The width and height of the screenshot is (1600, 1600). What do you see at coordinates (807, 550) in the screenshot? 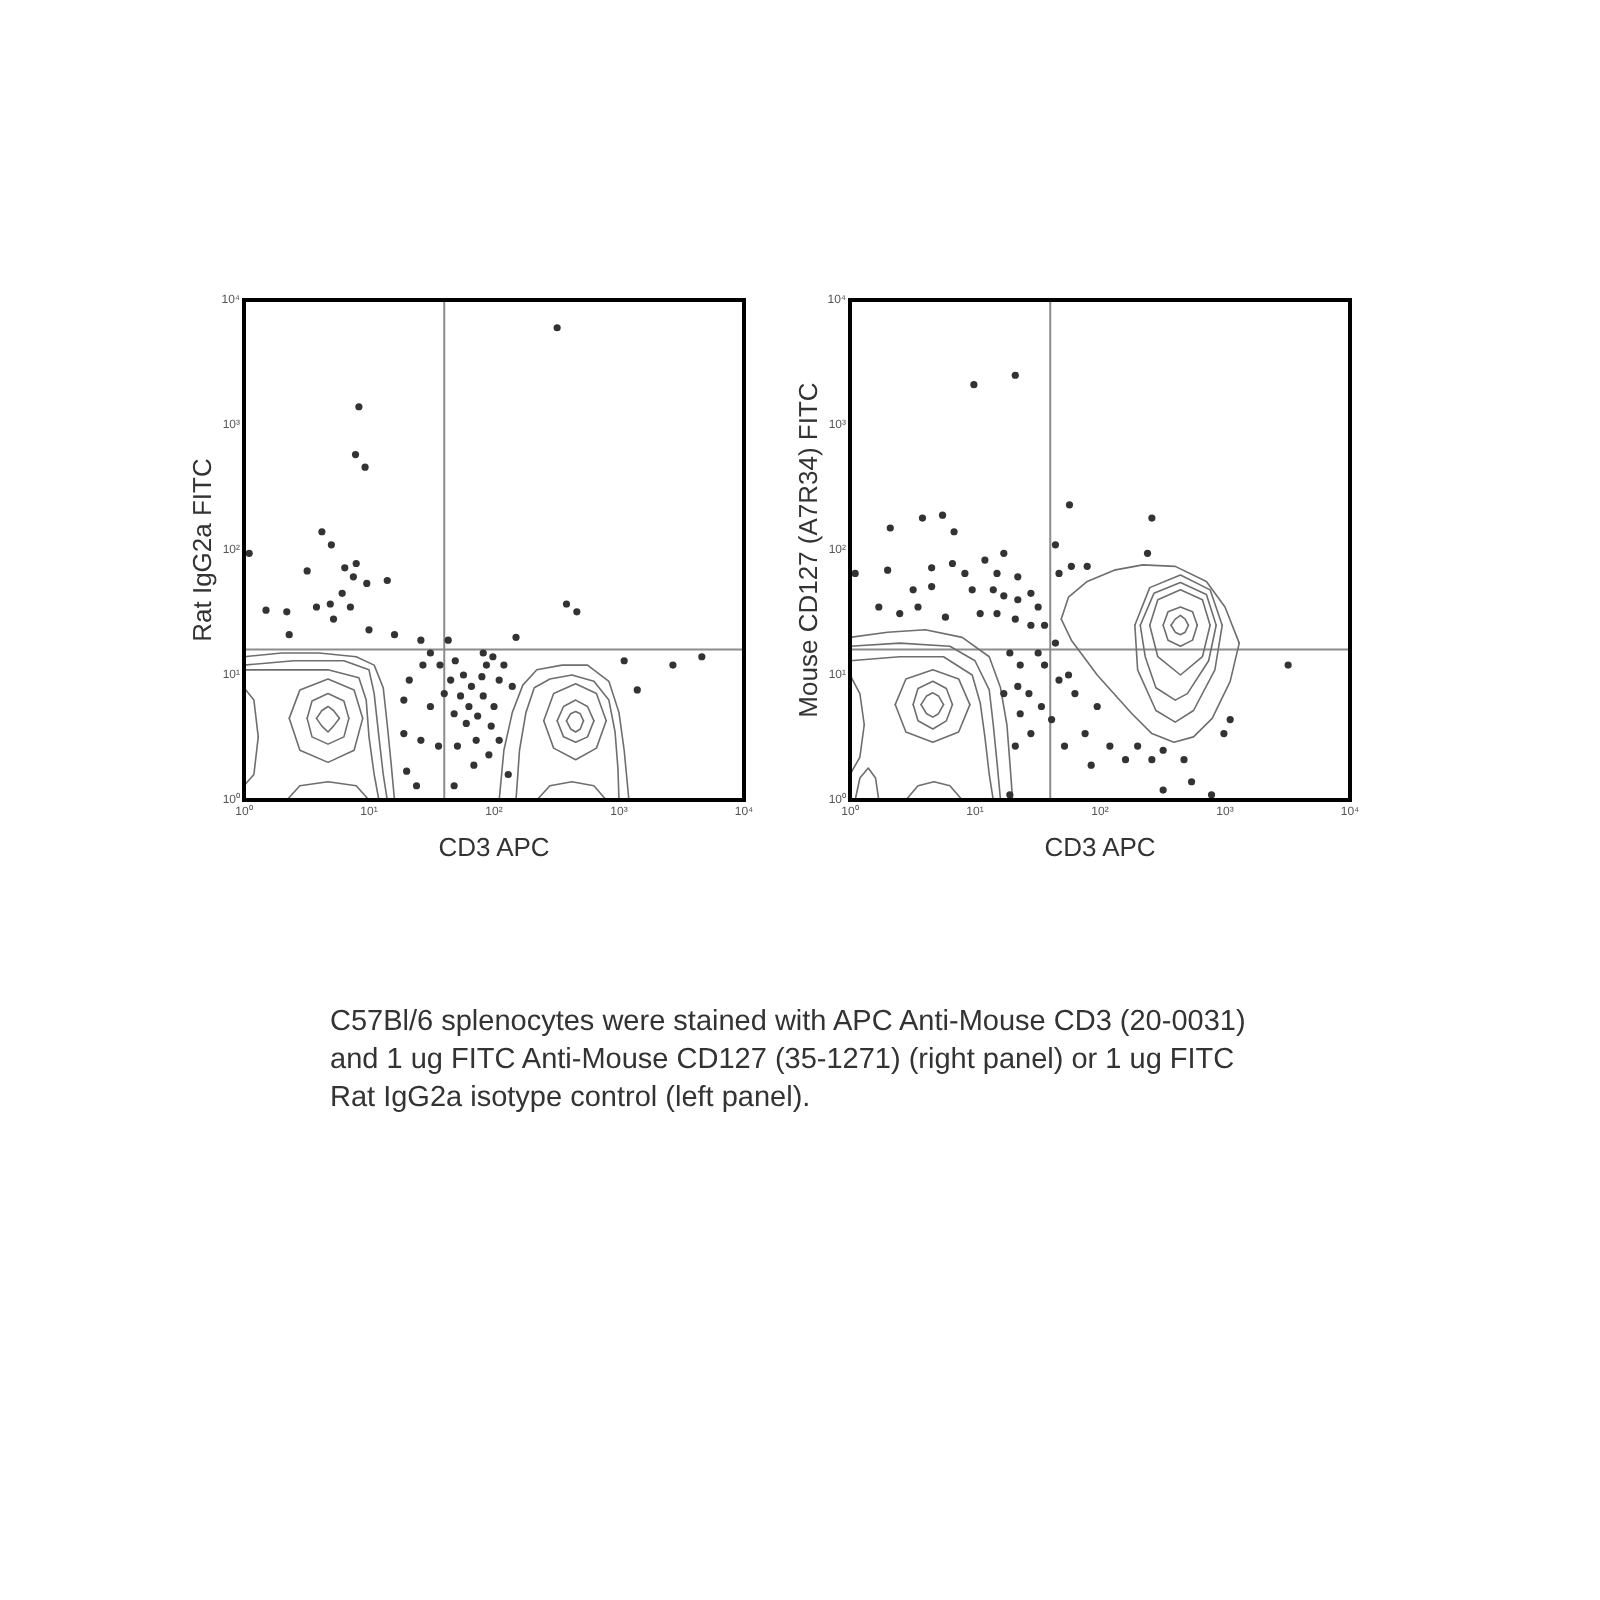
I see `y-axis-title: Mouse CD127 (A7R34) FITC` at bounding box center [807, 550].